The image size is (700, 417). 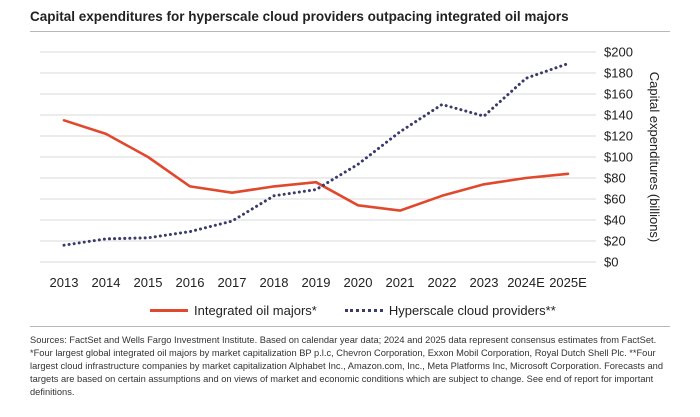 I want to click on x-tick-label: 2014, so click(x=106, y=282).